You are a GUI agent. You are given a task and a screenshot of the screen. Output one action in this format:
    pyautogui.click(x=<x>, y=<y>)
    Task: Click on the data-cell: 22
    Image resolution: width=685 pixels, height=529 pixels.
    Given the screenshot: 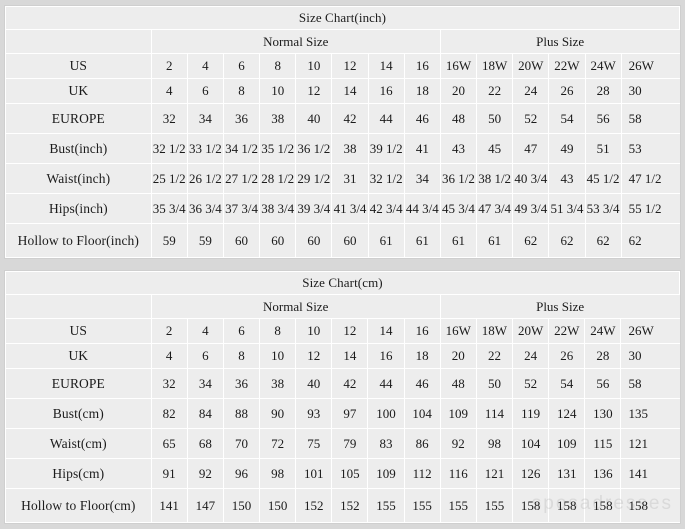 What is the action you would take?
    pyautogui.click(x=495, y=91)
    